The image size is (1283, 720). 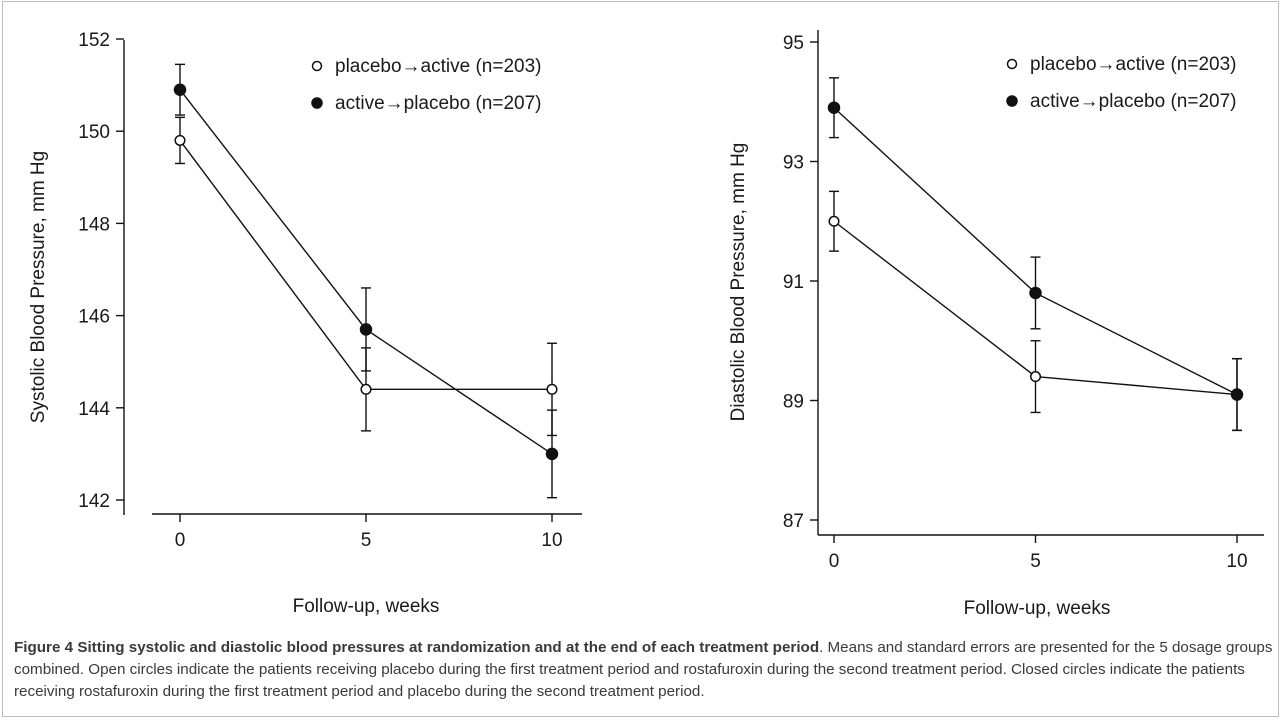 I want to click on caption-label: Figure 4, so click(x=44, y=647).